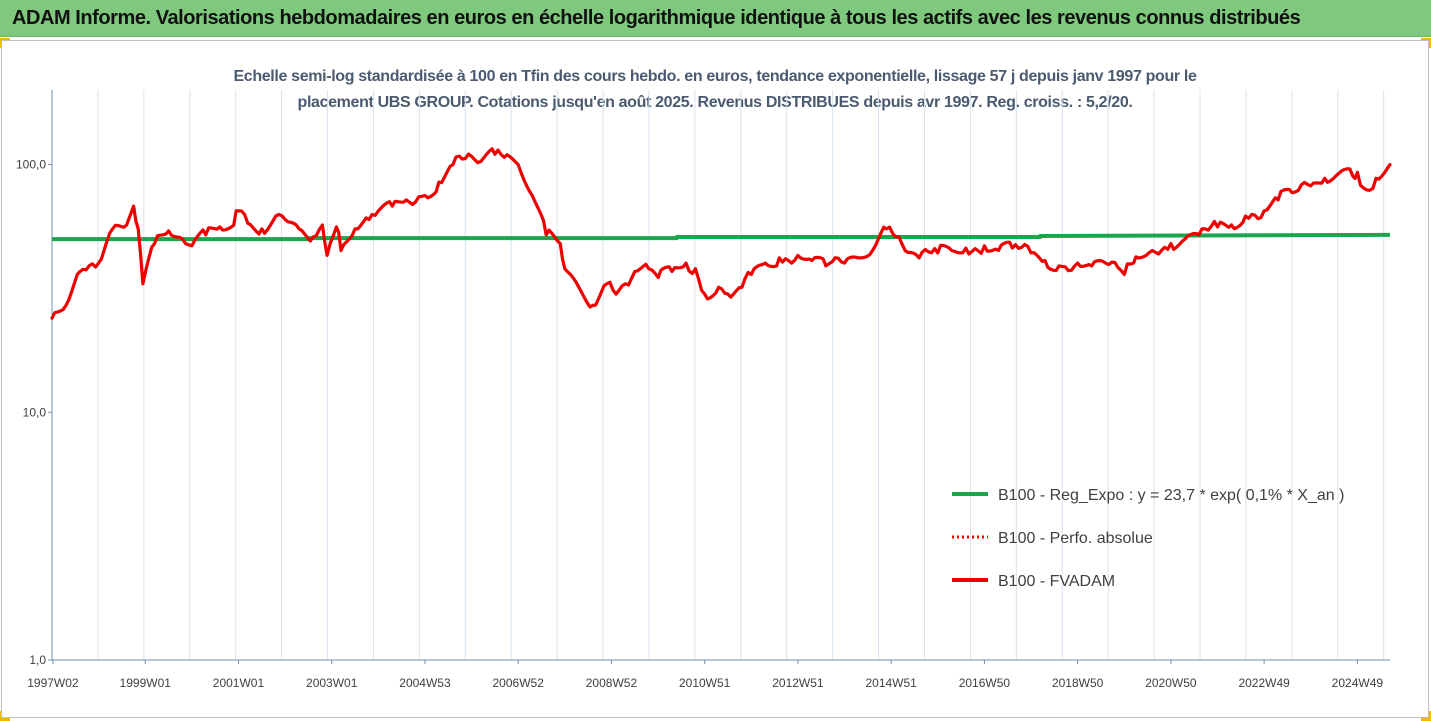 This screenshot has height=721, width=1431. I want to click on x-tick-label: 2018W50, so click(1078, 683).